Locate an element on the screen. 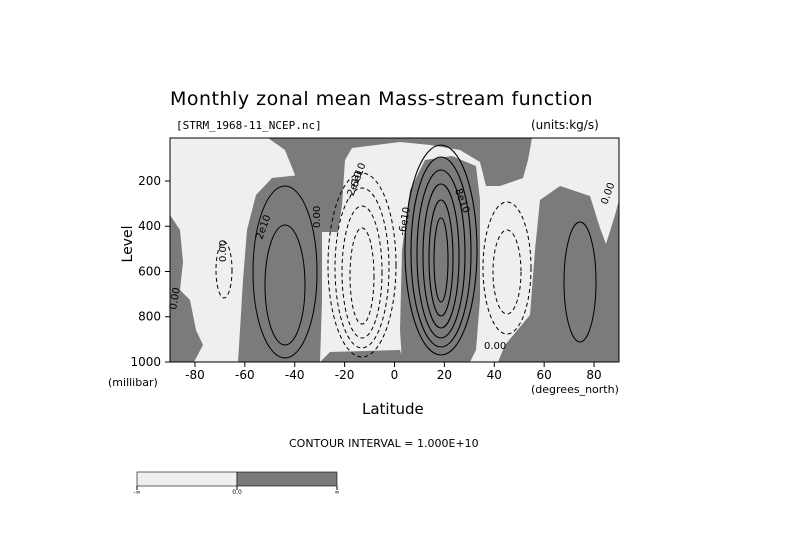 This screenshot has height=558, width=789. y-tick-label: 600 is located at coordinates (149, 271).